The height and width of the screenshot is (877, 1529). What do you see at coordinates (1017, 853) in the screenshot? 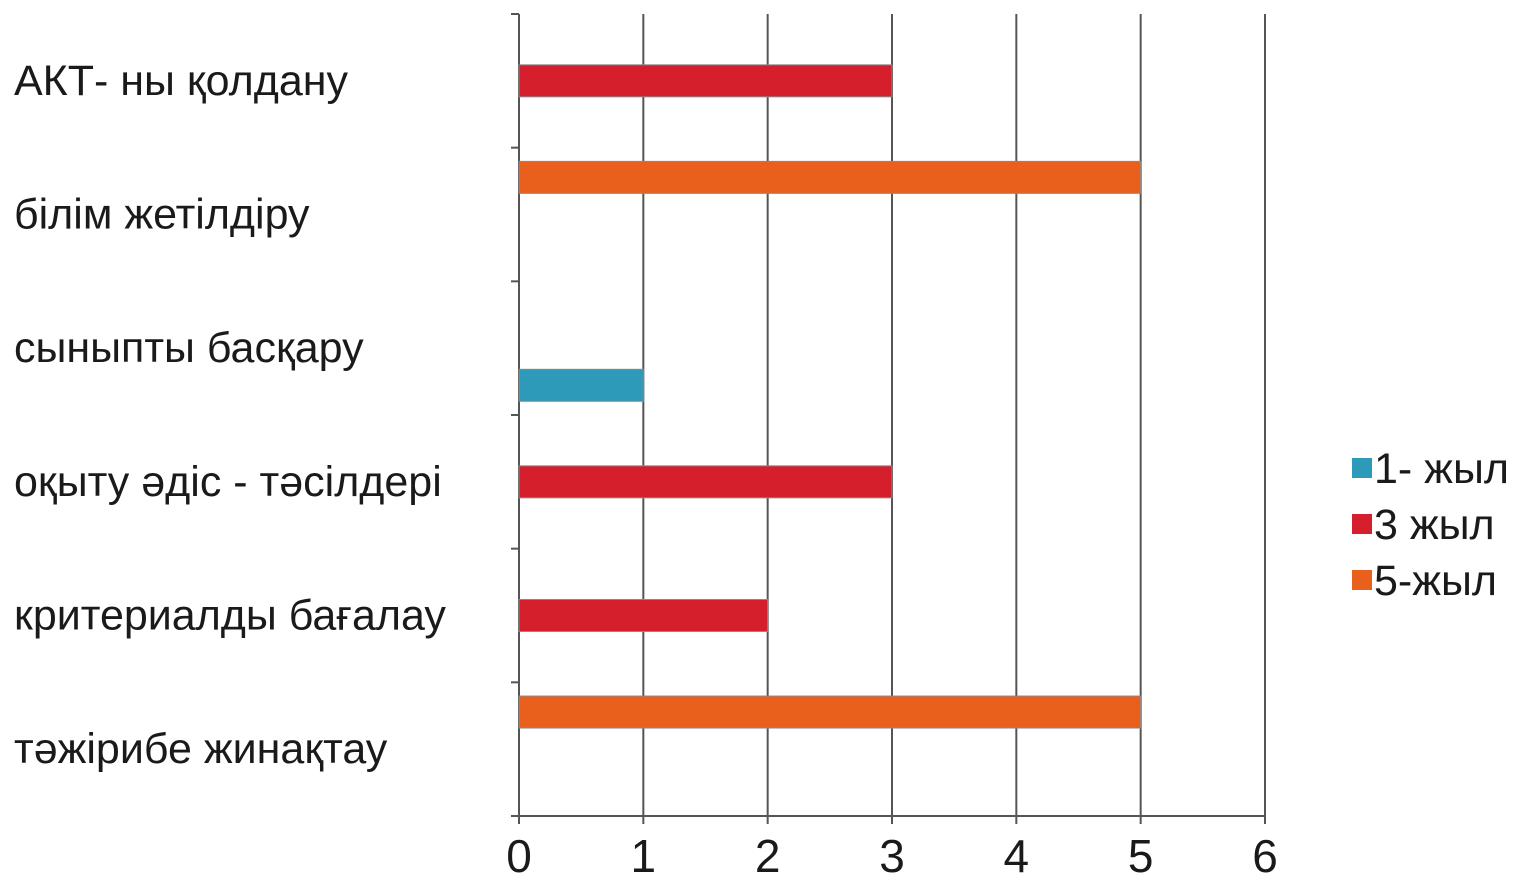
I see `x-tick-label: 4` at bounding box center [1017, 853].